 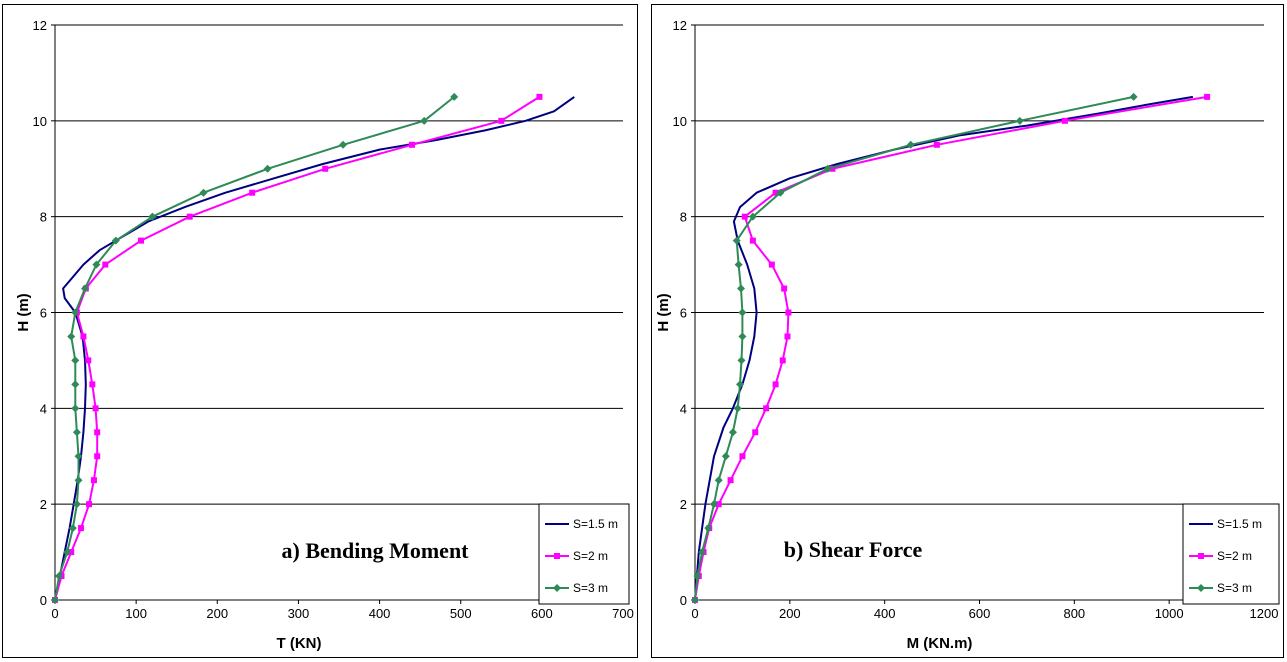 I want to click on x-tick-label: 1000, so click(x=1169, y=613).